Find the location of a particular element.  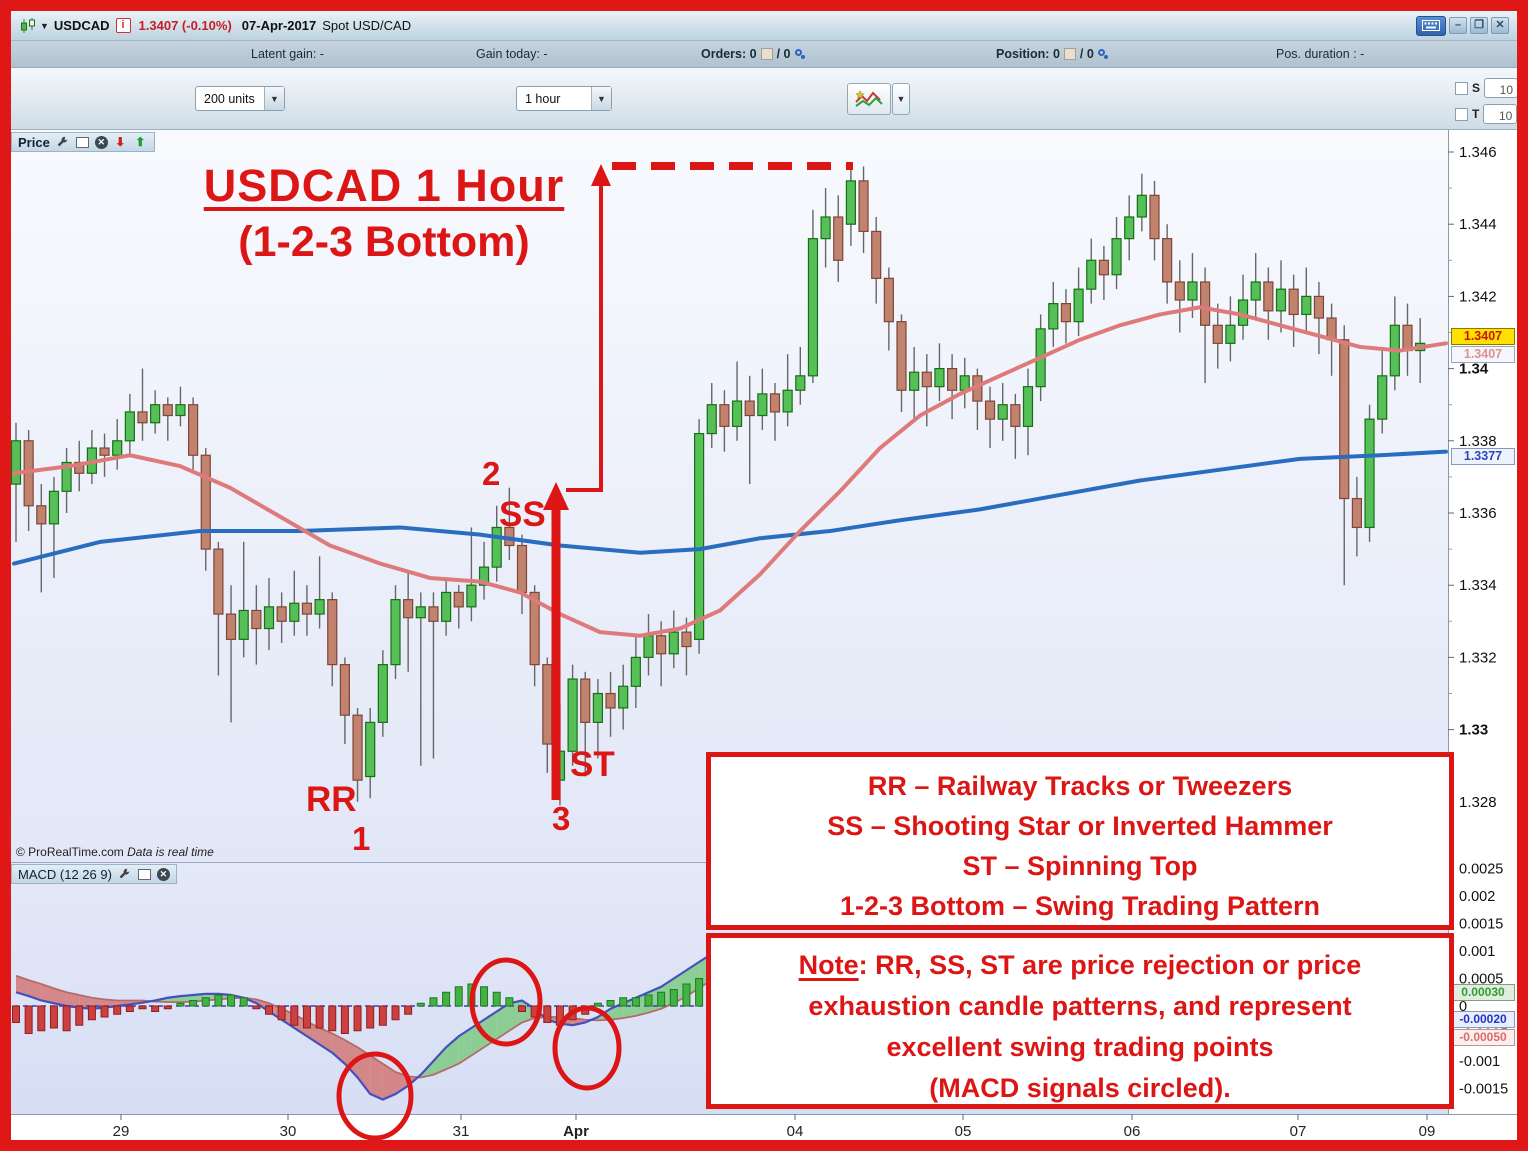

keyboard-icon is located at coordinates (1431, 25).